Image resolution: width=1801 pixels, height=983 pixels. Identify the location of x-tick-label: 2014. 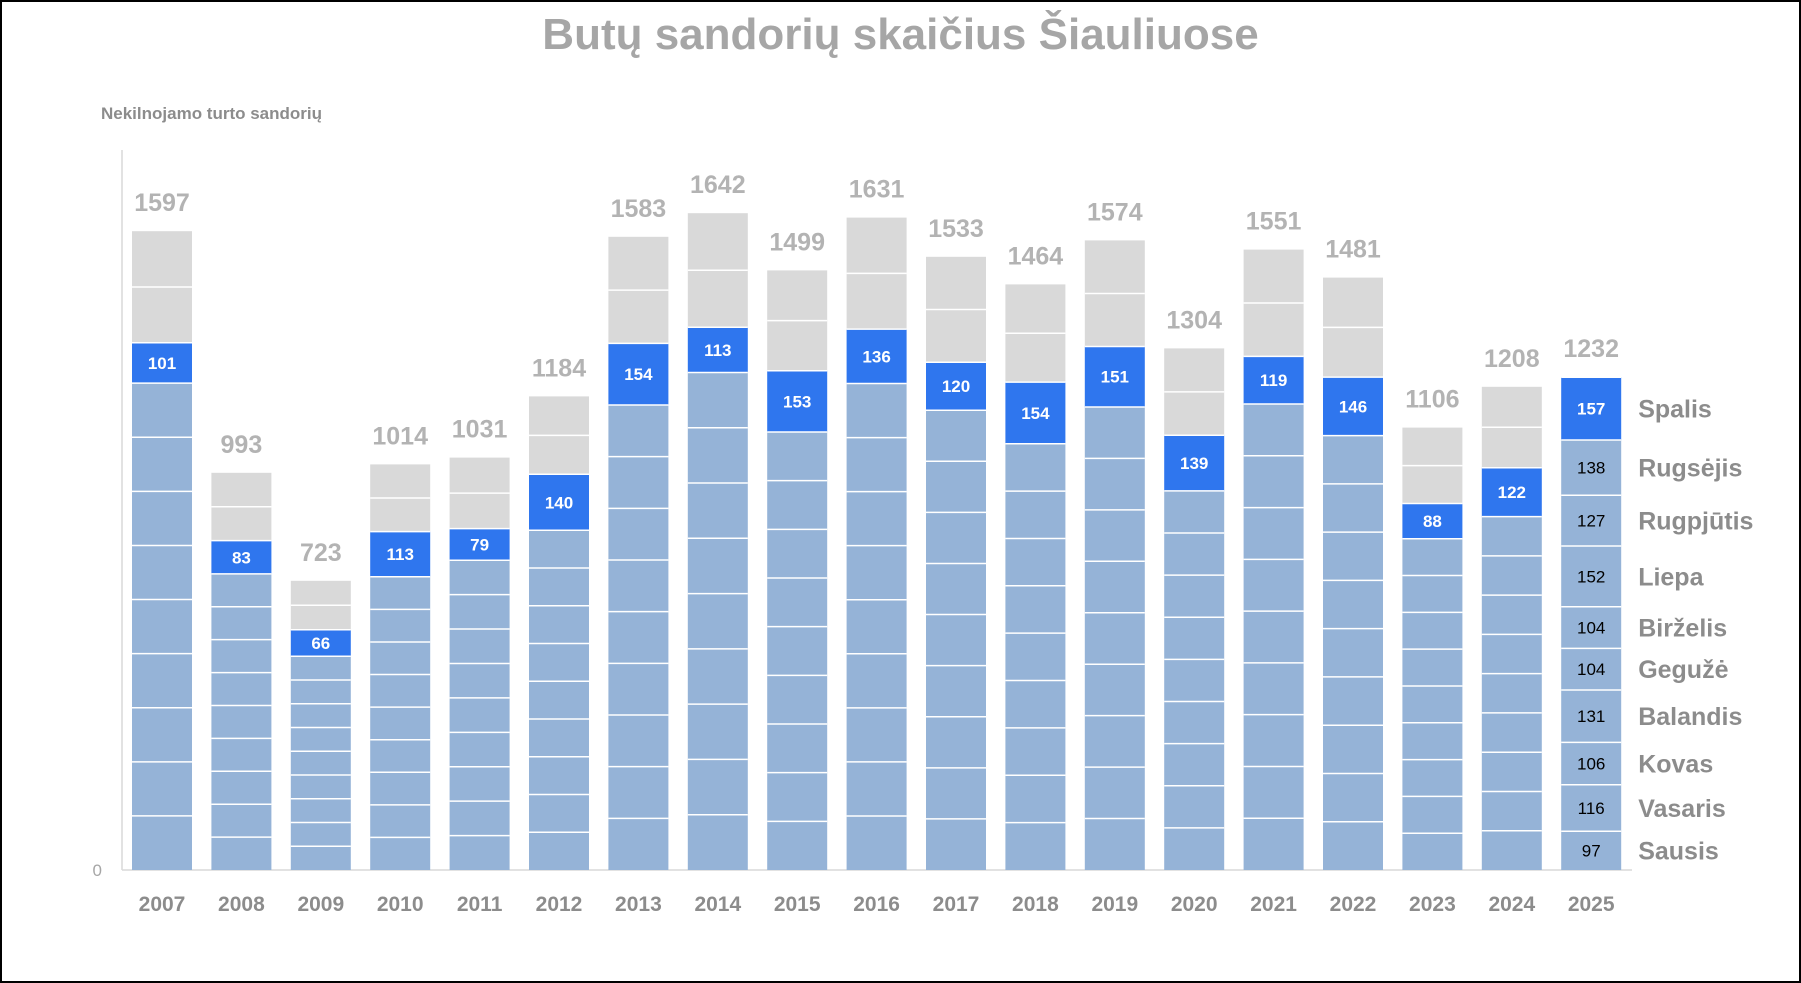
(717, 904).